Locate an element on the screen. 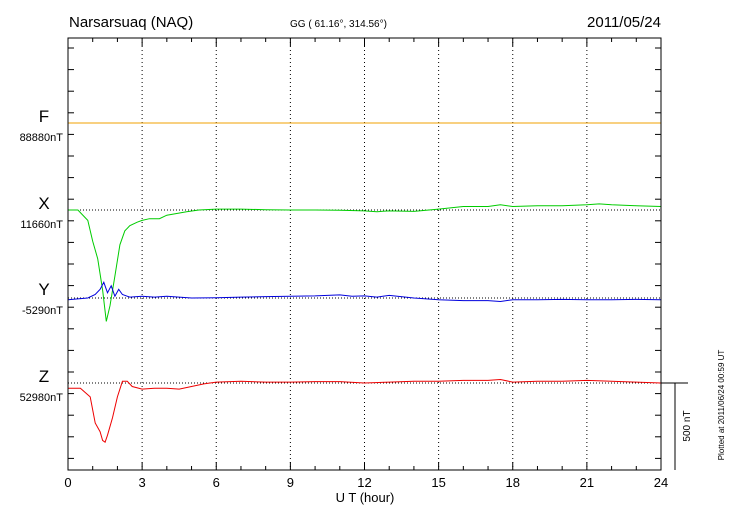  x-tick-label-6: 6 is located at coordinates (216, 482).